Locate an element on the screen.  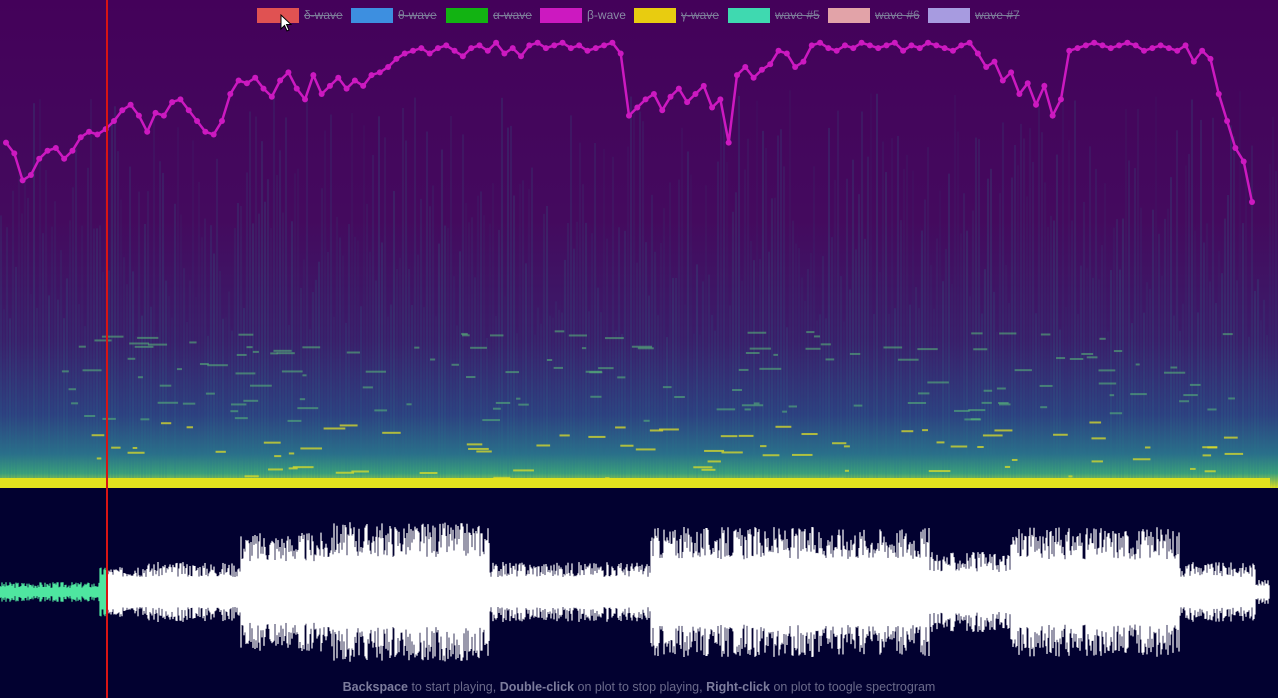
key-double-click: Double-click is located at coordinates (537, 687).